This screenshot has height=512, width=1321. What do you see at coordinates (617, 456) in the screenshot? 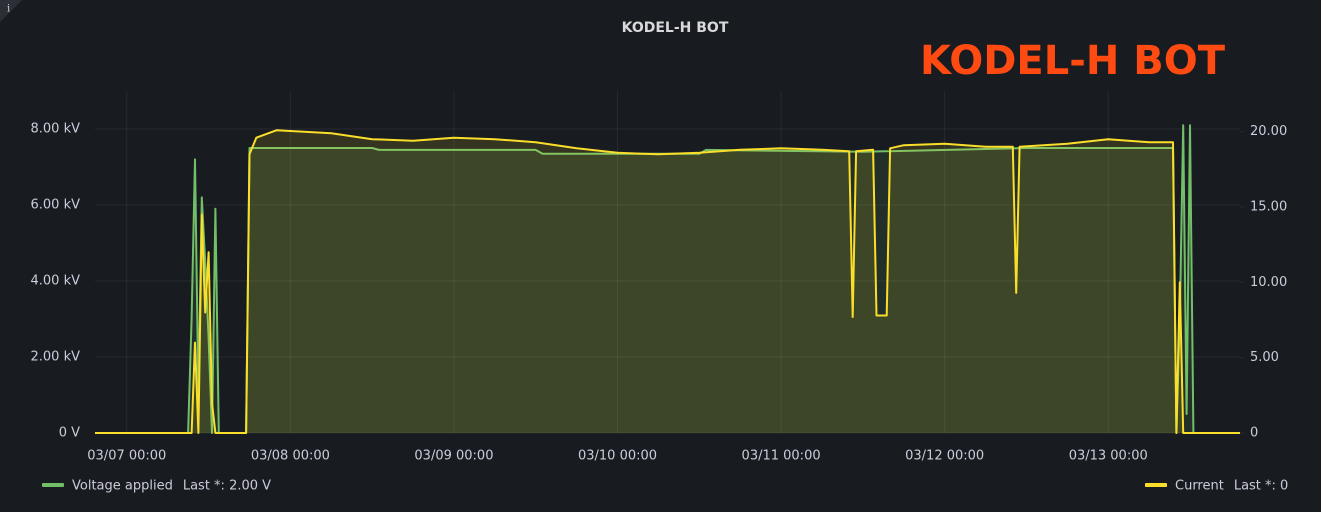
I see `x-tick-label: 03/10 00:00` at bounding box center [617, 456].